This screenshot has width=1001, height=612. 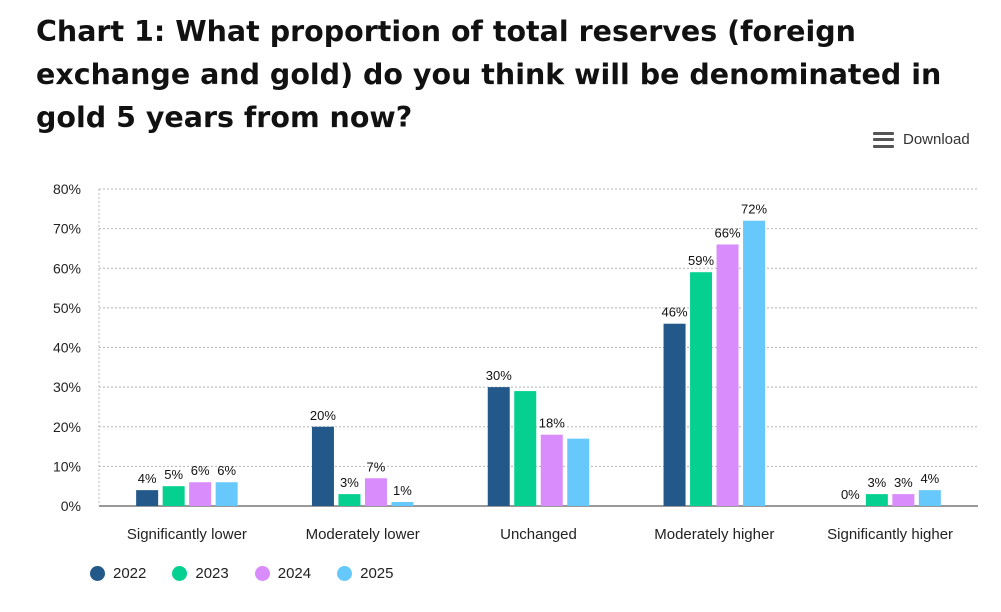 I want to click on legend-item: 2022, so click(x=118, y=573).